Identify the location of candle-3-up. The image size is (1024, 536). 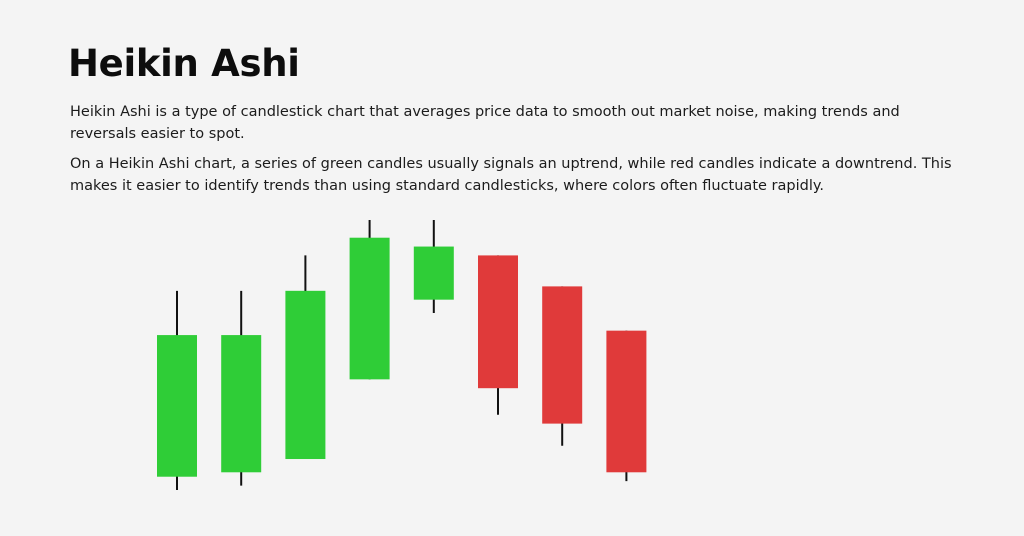
(305, 357).